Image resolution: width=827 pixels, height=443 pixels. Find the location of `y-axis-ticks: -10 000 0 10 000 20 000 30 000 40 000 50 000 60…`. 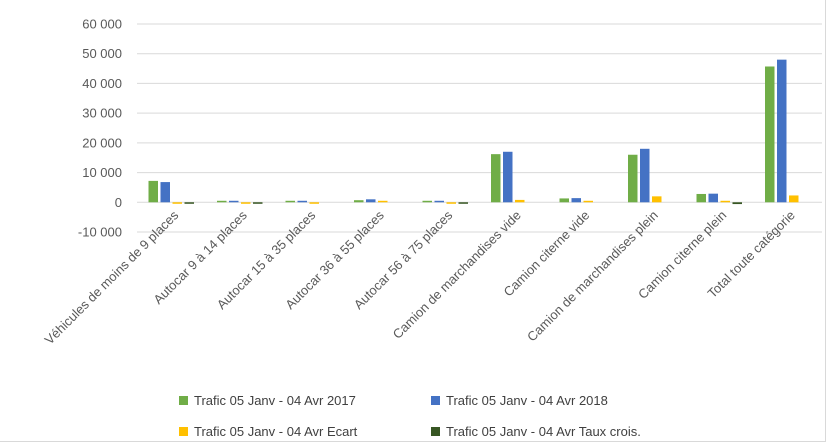

y-axis-ticks: -10 000 0 10 000 20 000 30 000 40 000 50 000 60… is located at coordinates (100, 128).